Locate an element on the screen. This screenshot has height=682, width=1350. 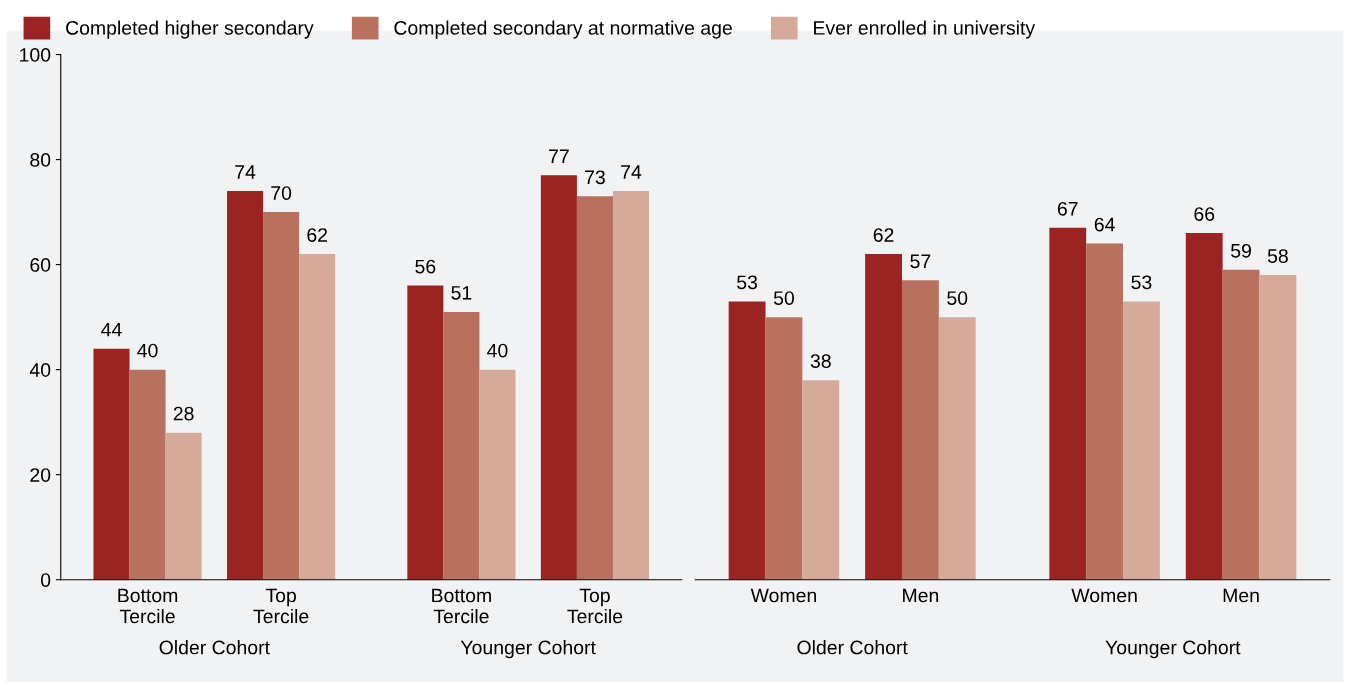
legend-label: Ever enrolled in university is located at coordinates (925, 29).